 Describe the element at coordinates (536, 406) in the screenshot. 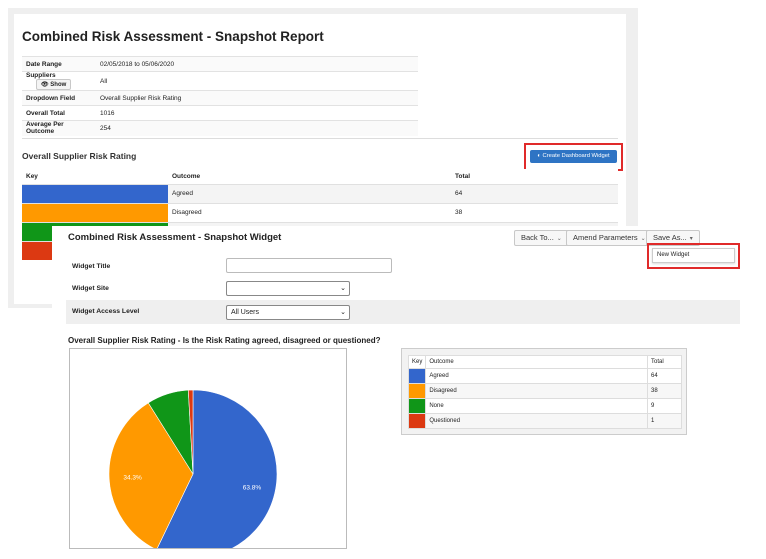

I see `legend-outcome: None` at that location.